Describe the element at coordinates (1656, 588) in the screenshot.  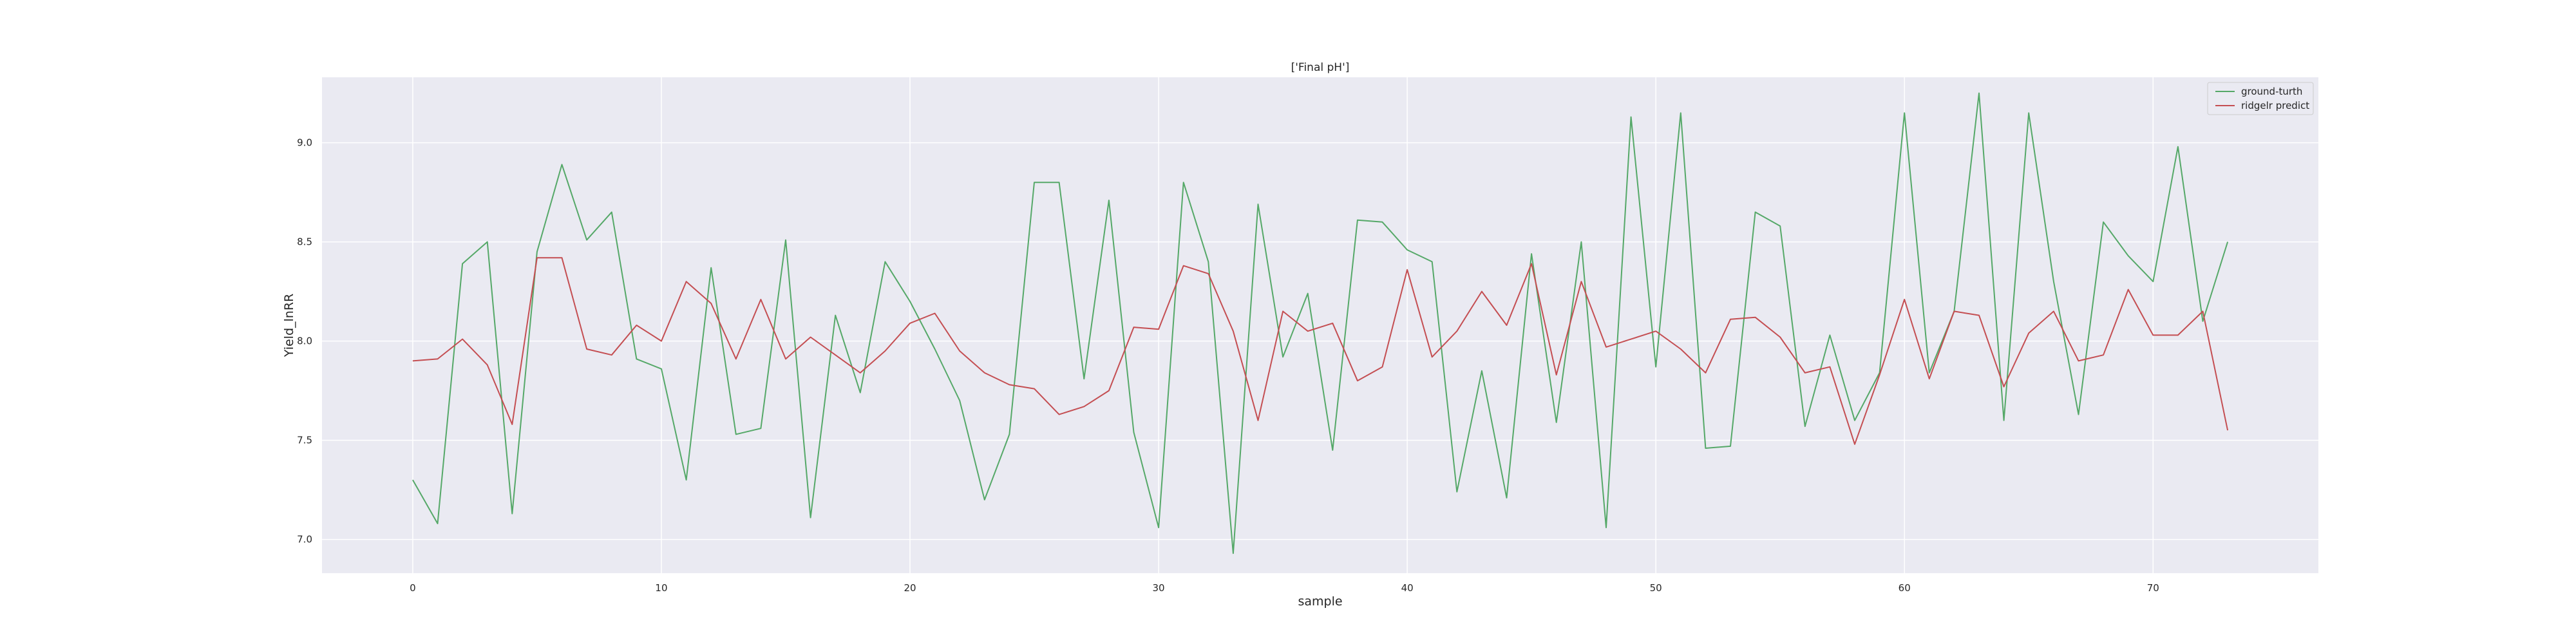
I see `x-tick-label: 50` at that location.